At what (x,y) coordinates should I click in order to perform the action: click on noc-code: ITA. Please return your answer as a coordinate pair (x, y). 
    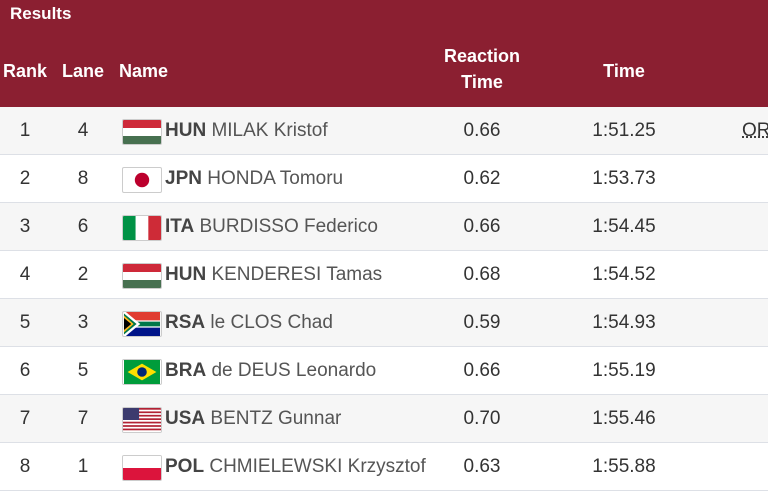
    Looking at the image, I should click on (180, 226).